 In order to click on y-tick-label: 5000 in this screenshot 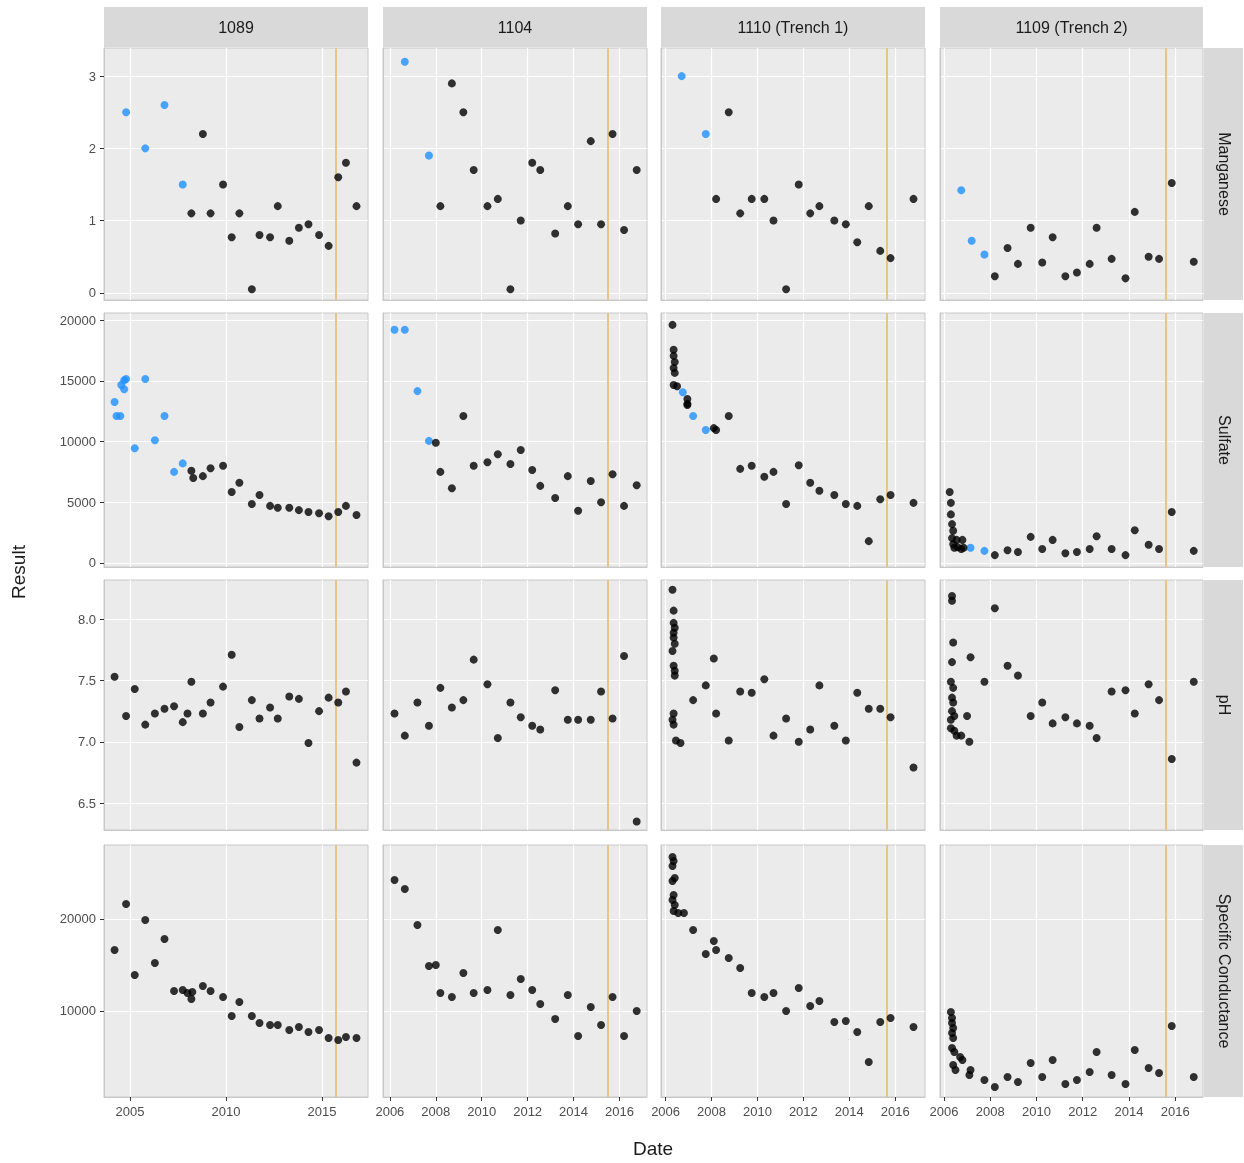, I will do `click(81, 502)`.